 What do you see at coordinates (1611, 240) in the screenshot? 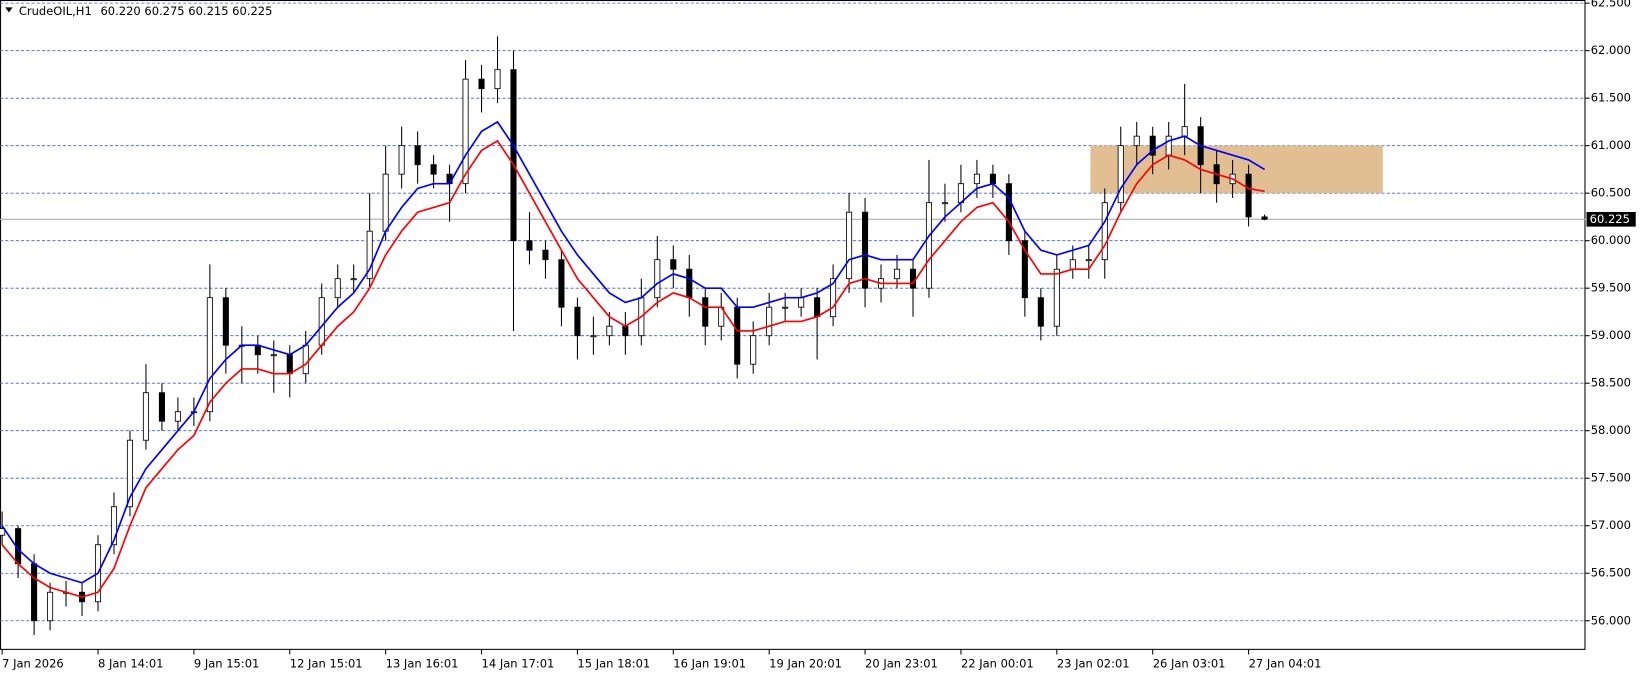
I see `y-tick-label: 60.000` at bounding box center [1611, 240].